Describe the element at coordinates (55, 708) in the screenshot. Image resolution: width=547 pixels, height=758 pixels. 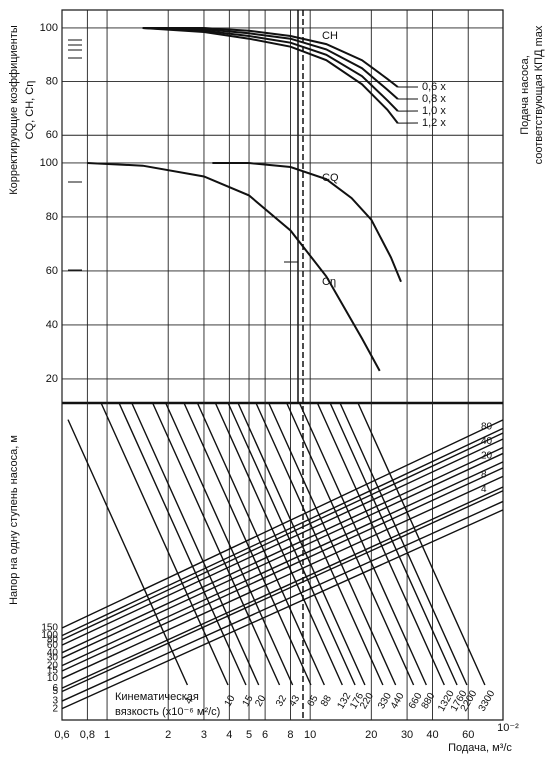
I see `head-label: 2` at that location.